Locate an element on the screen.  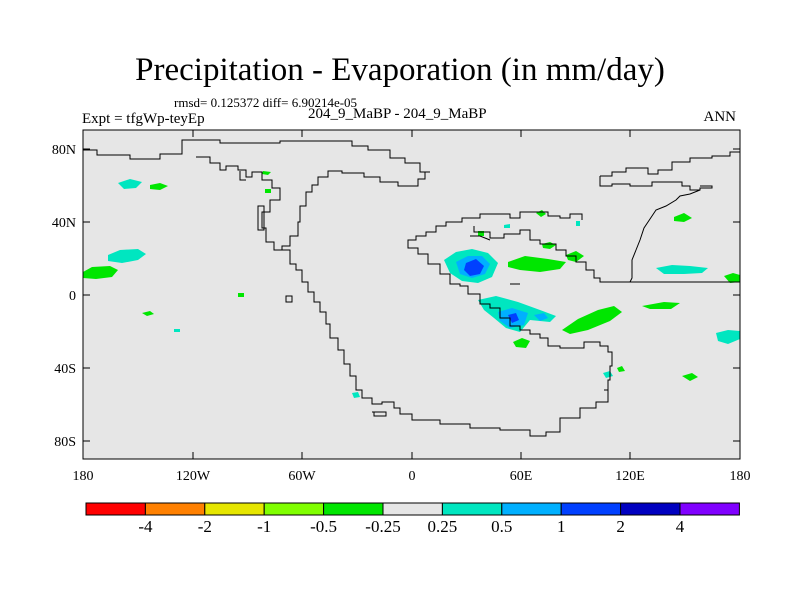
colorbar is located at coordinates (412, 509).